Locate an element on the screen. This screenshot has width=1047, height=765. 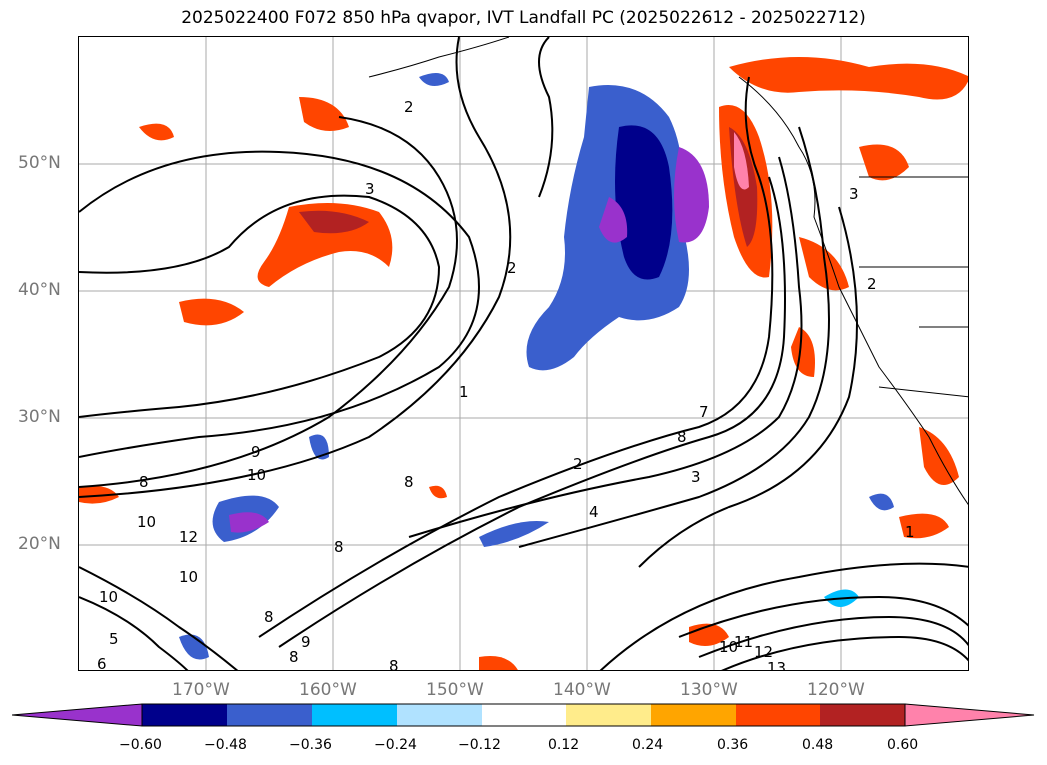
lon-label: 120°W is located at coordinates (836, 690).